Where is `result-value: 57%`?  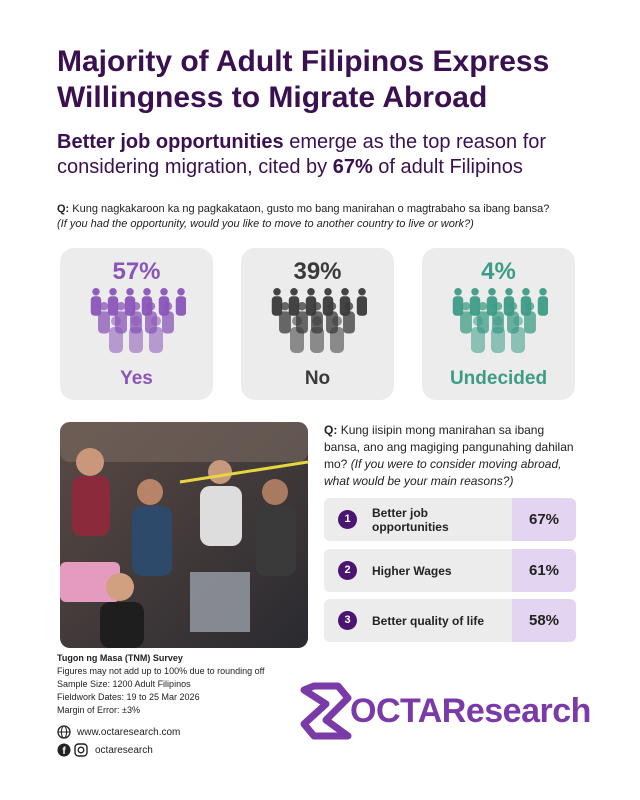 result-value: 57% is located at coordinates (136, 271).